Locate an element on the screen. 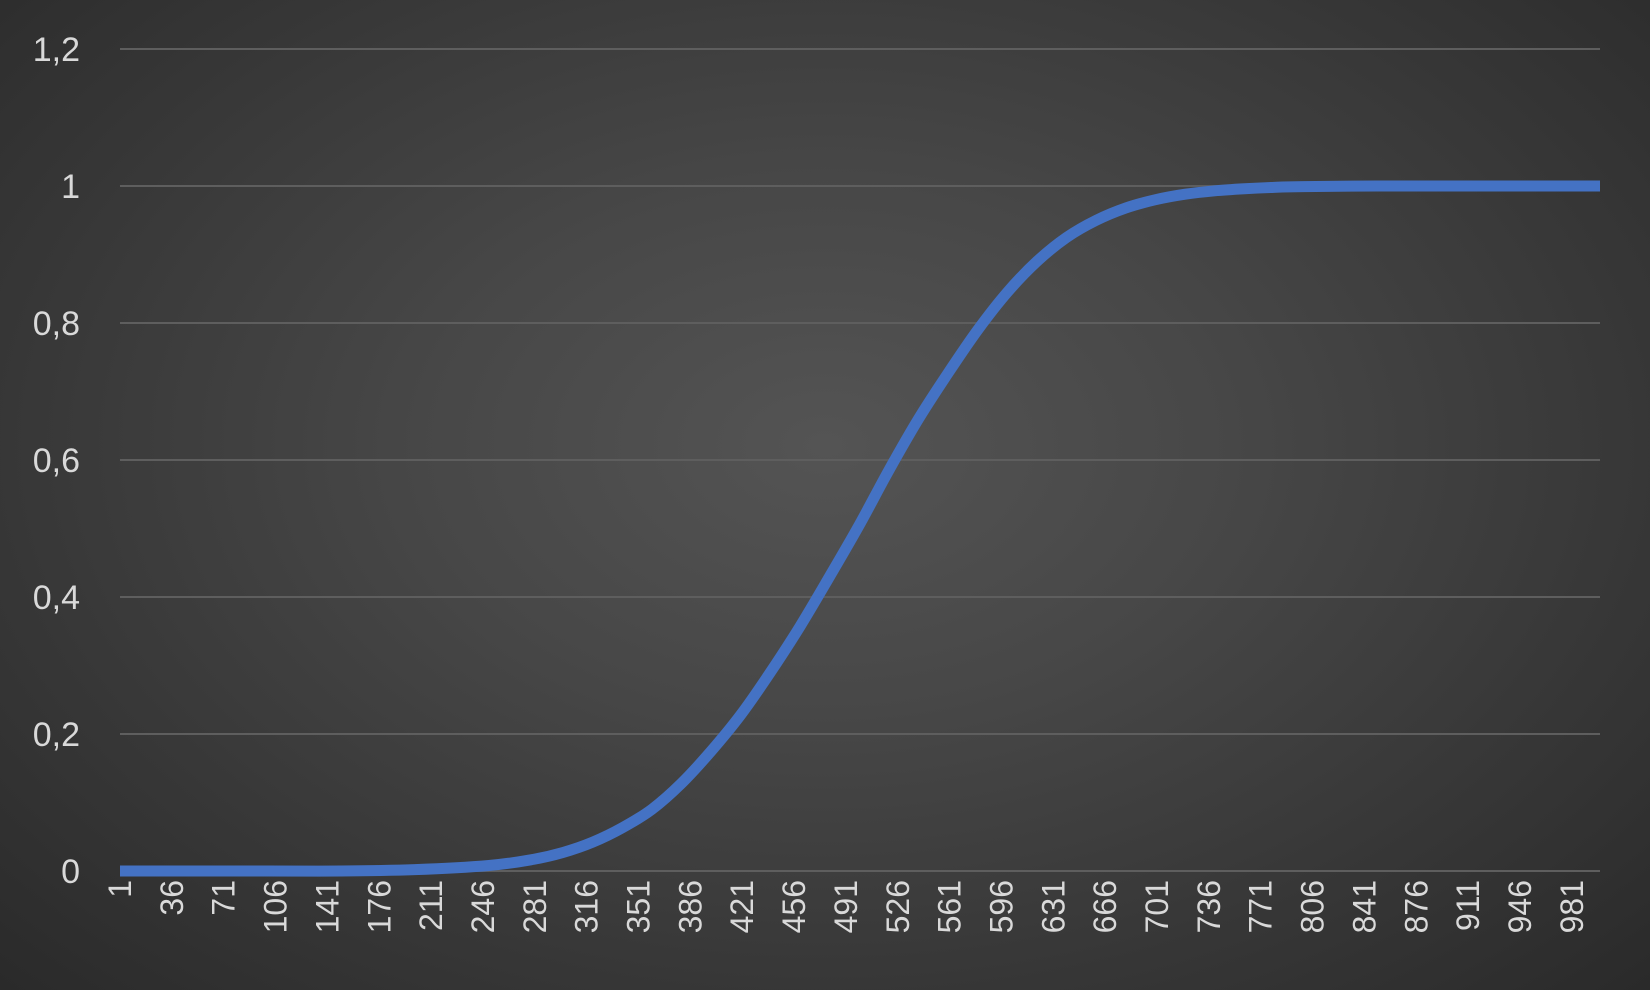 This screenshot has width=1650, height=990. x-tick-label: 141 is located at coordinates (327, 906).